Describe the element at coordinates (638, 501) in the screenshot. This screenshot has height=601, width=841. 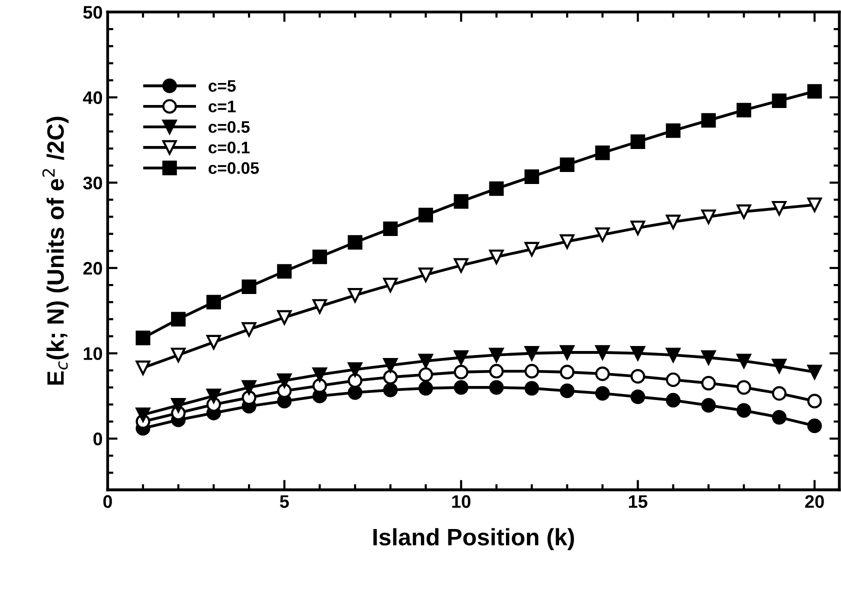
I see `x-tick-label: 15` at that location.